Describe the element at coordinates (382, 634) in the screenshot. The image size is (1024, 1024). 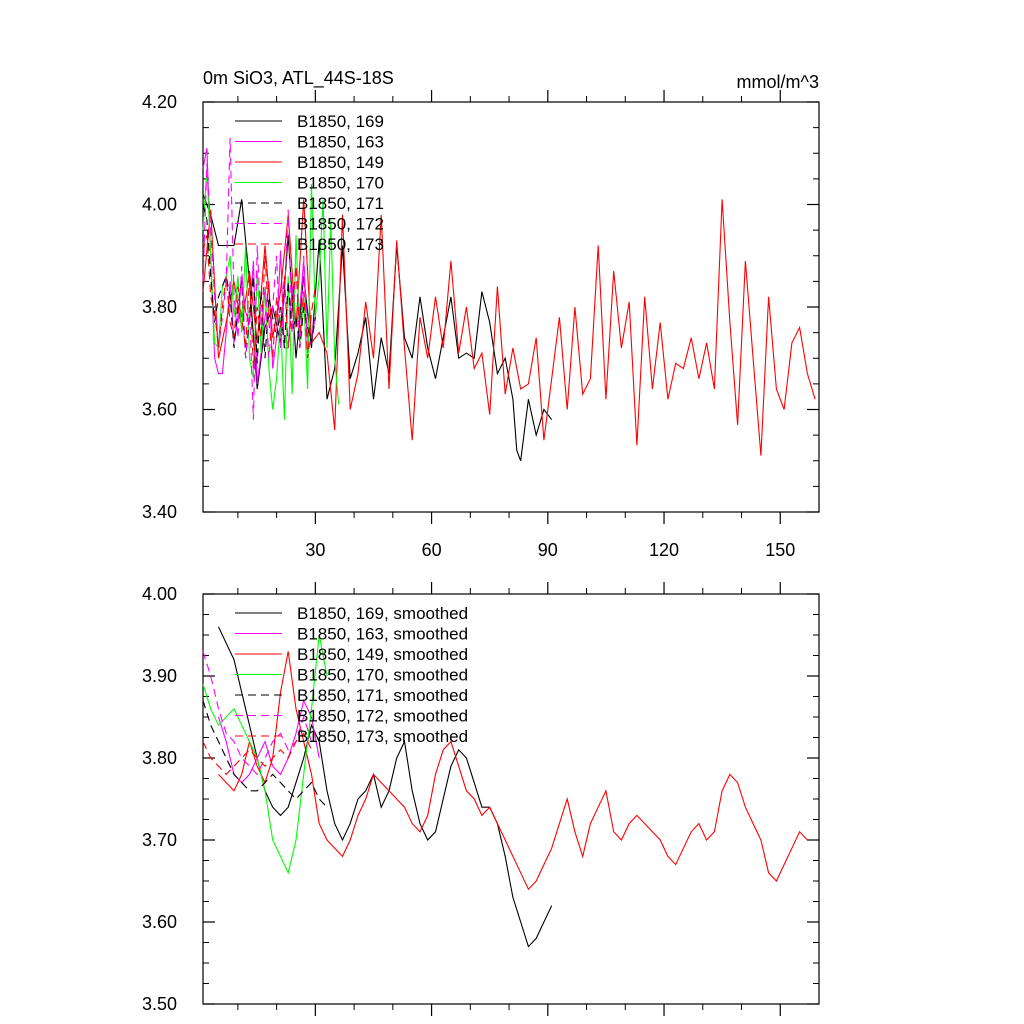
I see `legend-label-163: B1850, 163, smoothed` at that location.